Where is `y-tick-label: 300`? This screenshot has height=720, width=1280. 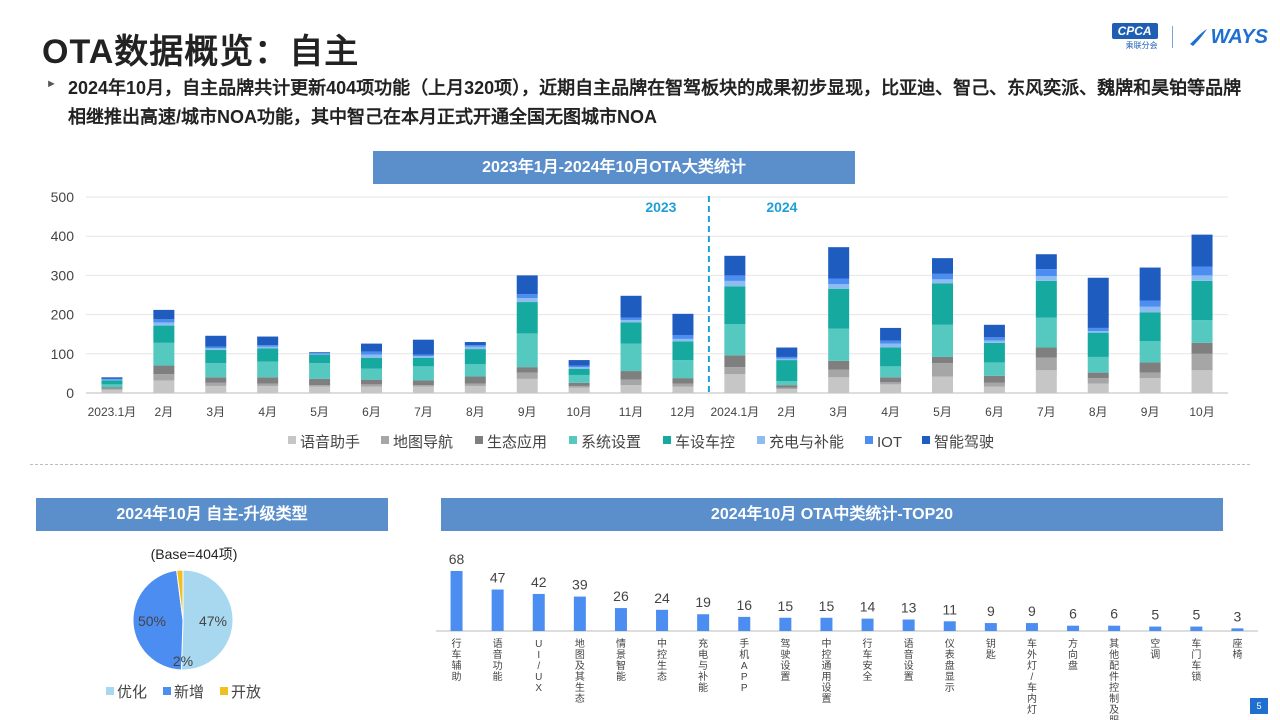
y-tick-label: 300 is located at coordinates (63, 275).